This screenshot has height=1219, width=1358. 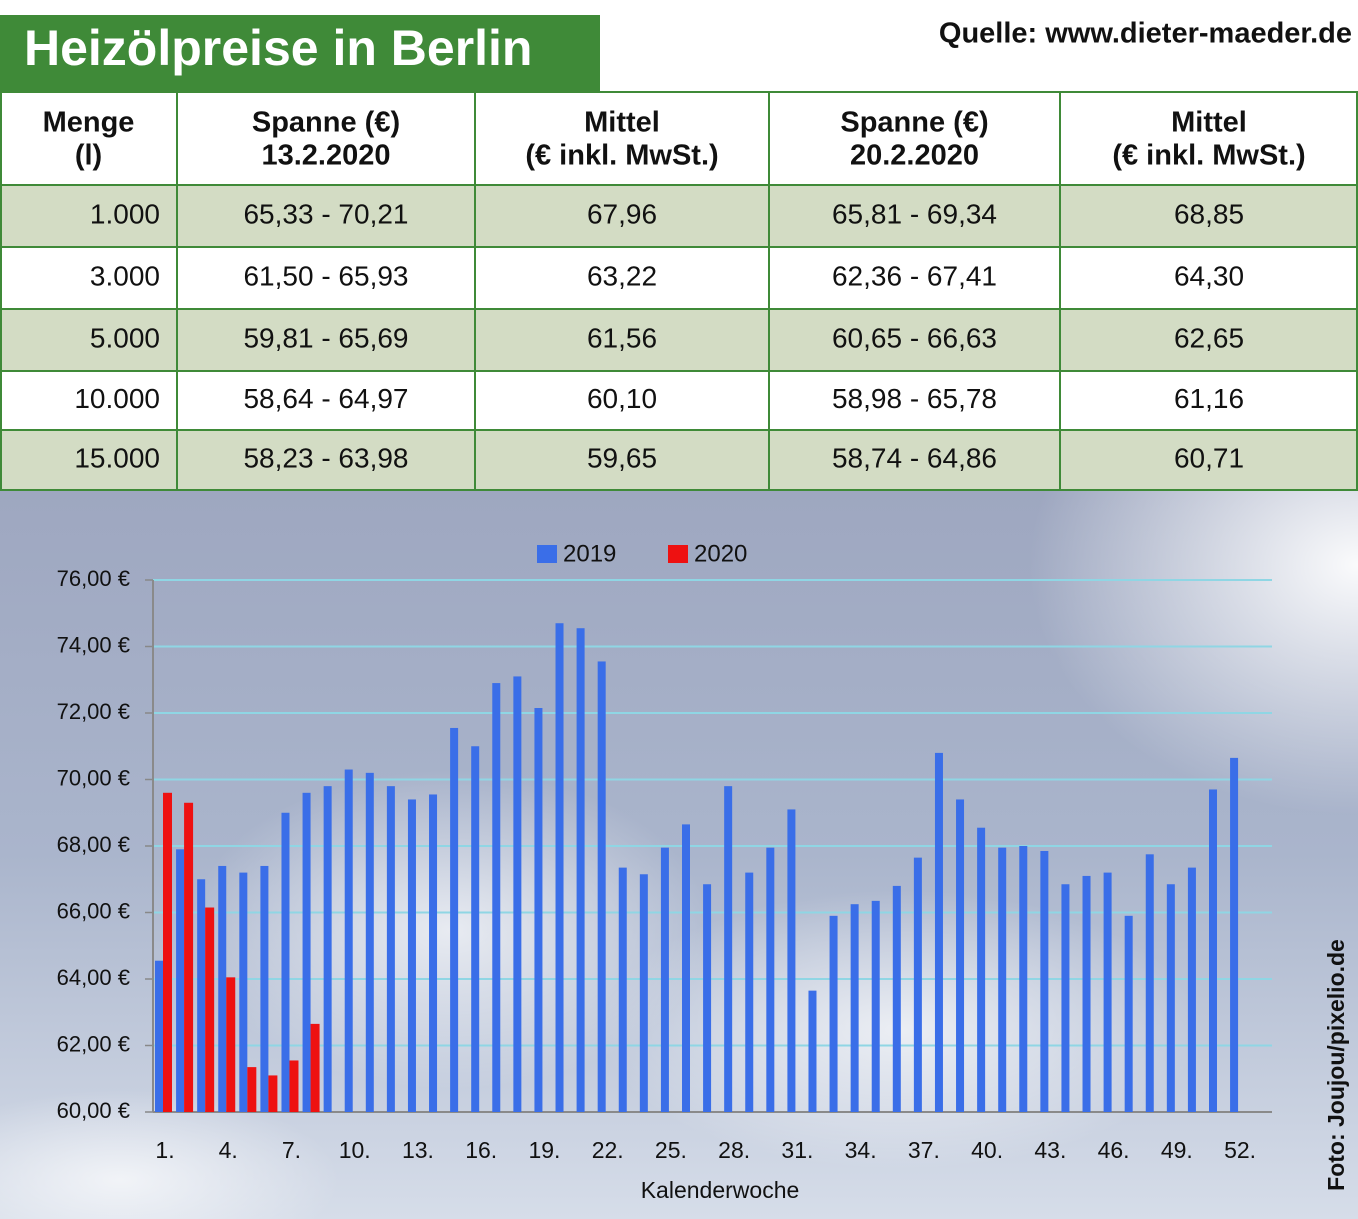 I want to click on table-cell: 59,65, so click(x=622, y=457).